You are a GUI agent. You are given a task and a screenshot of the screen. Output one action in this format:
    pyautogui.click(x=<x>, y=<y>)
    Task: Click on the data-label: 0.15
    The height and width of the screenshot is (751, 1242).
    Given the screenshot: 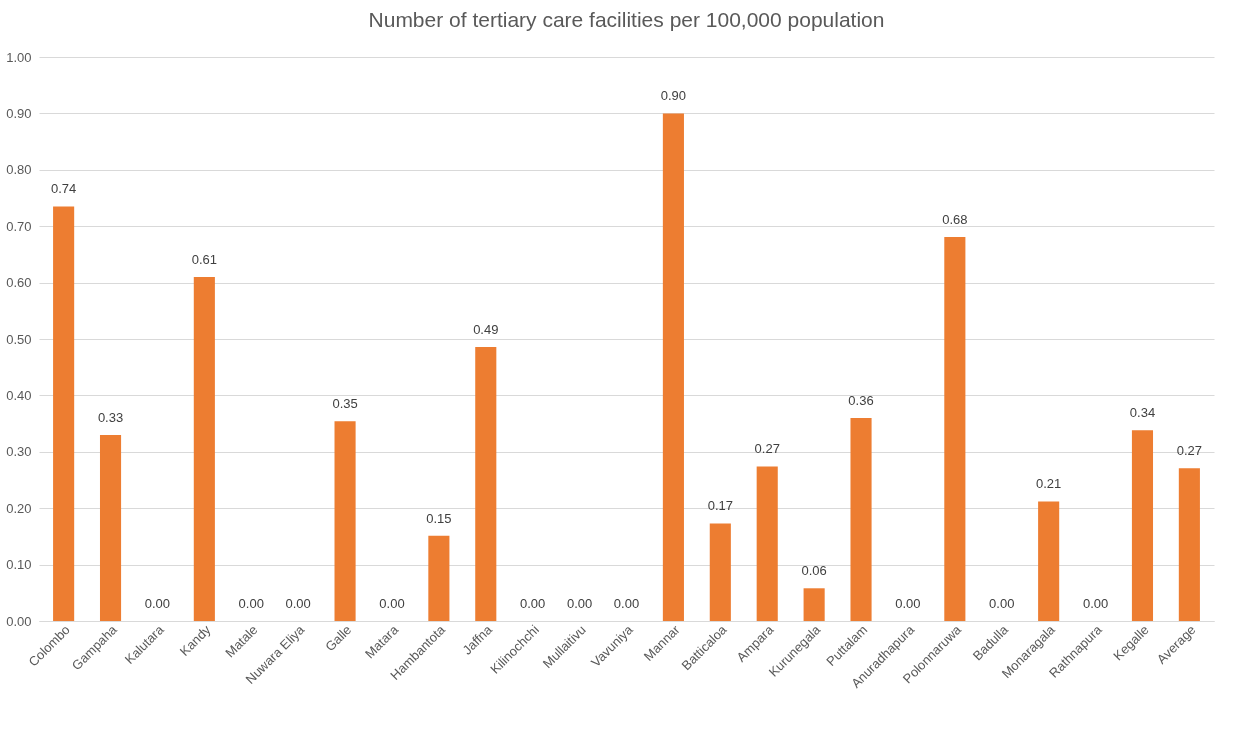 What is the action you would take?
    pyautogui.click(x=439, y=518)
    